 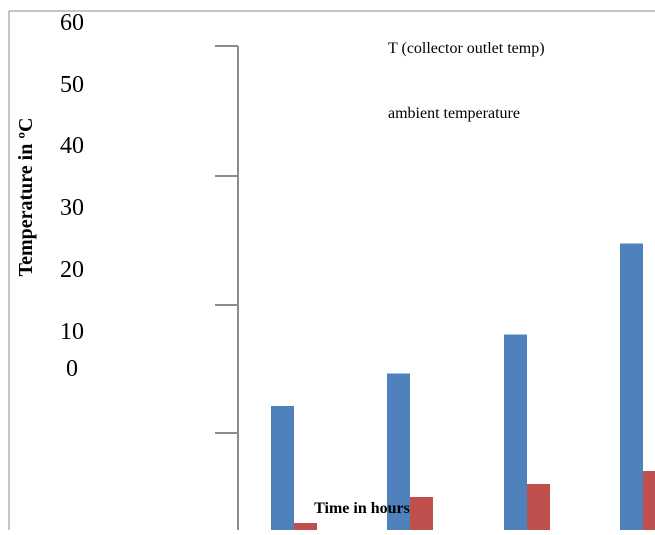 I want to click on y-tick-label: 50, so click(x=72, y=85).